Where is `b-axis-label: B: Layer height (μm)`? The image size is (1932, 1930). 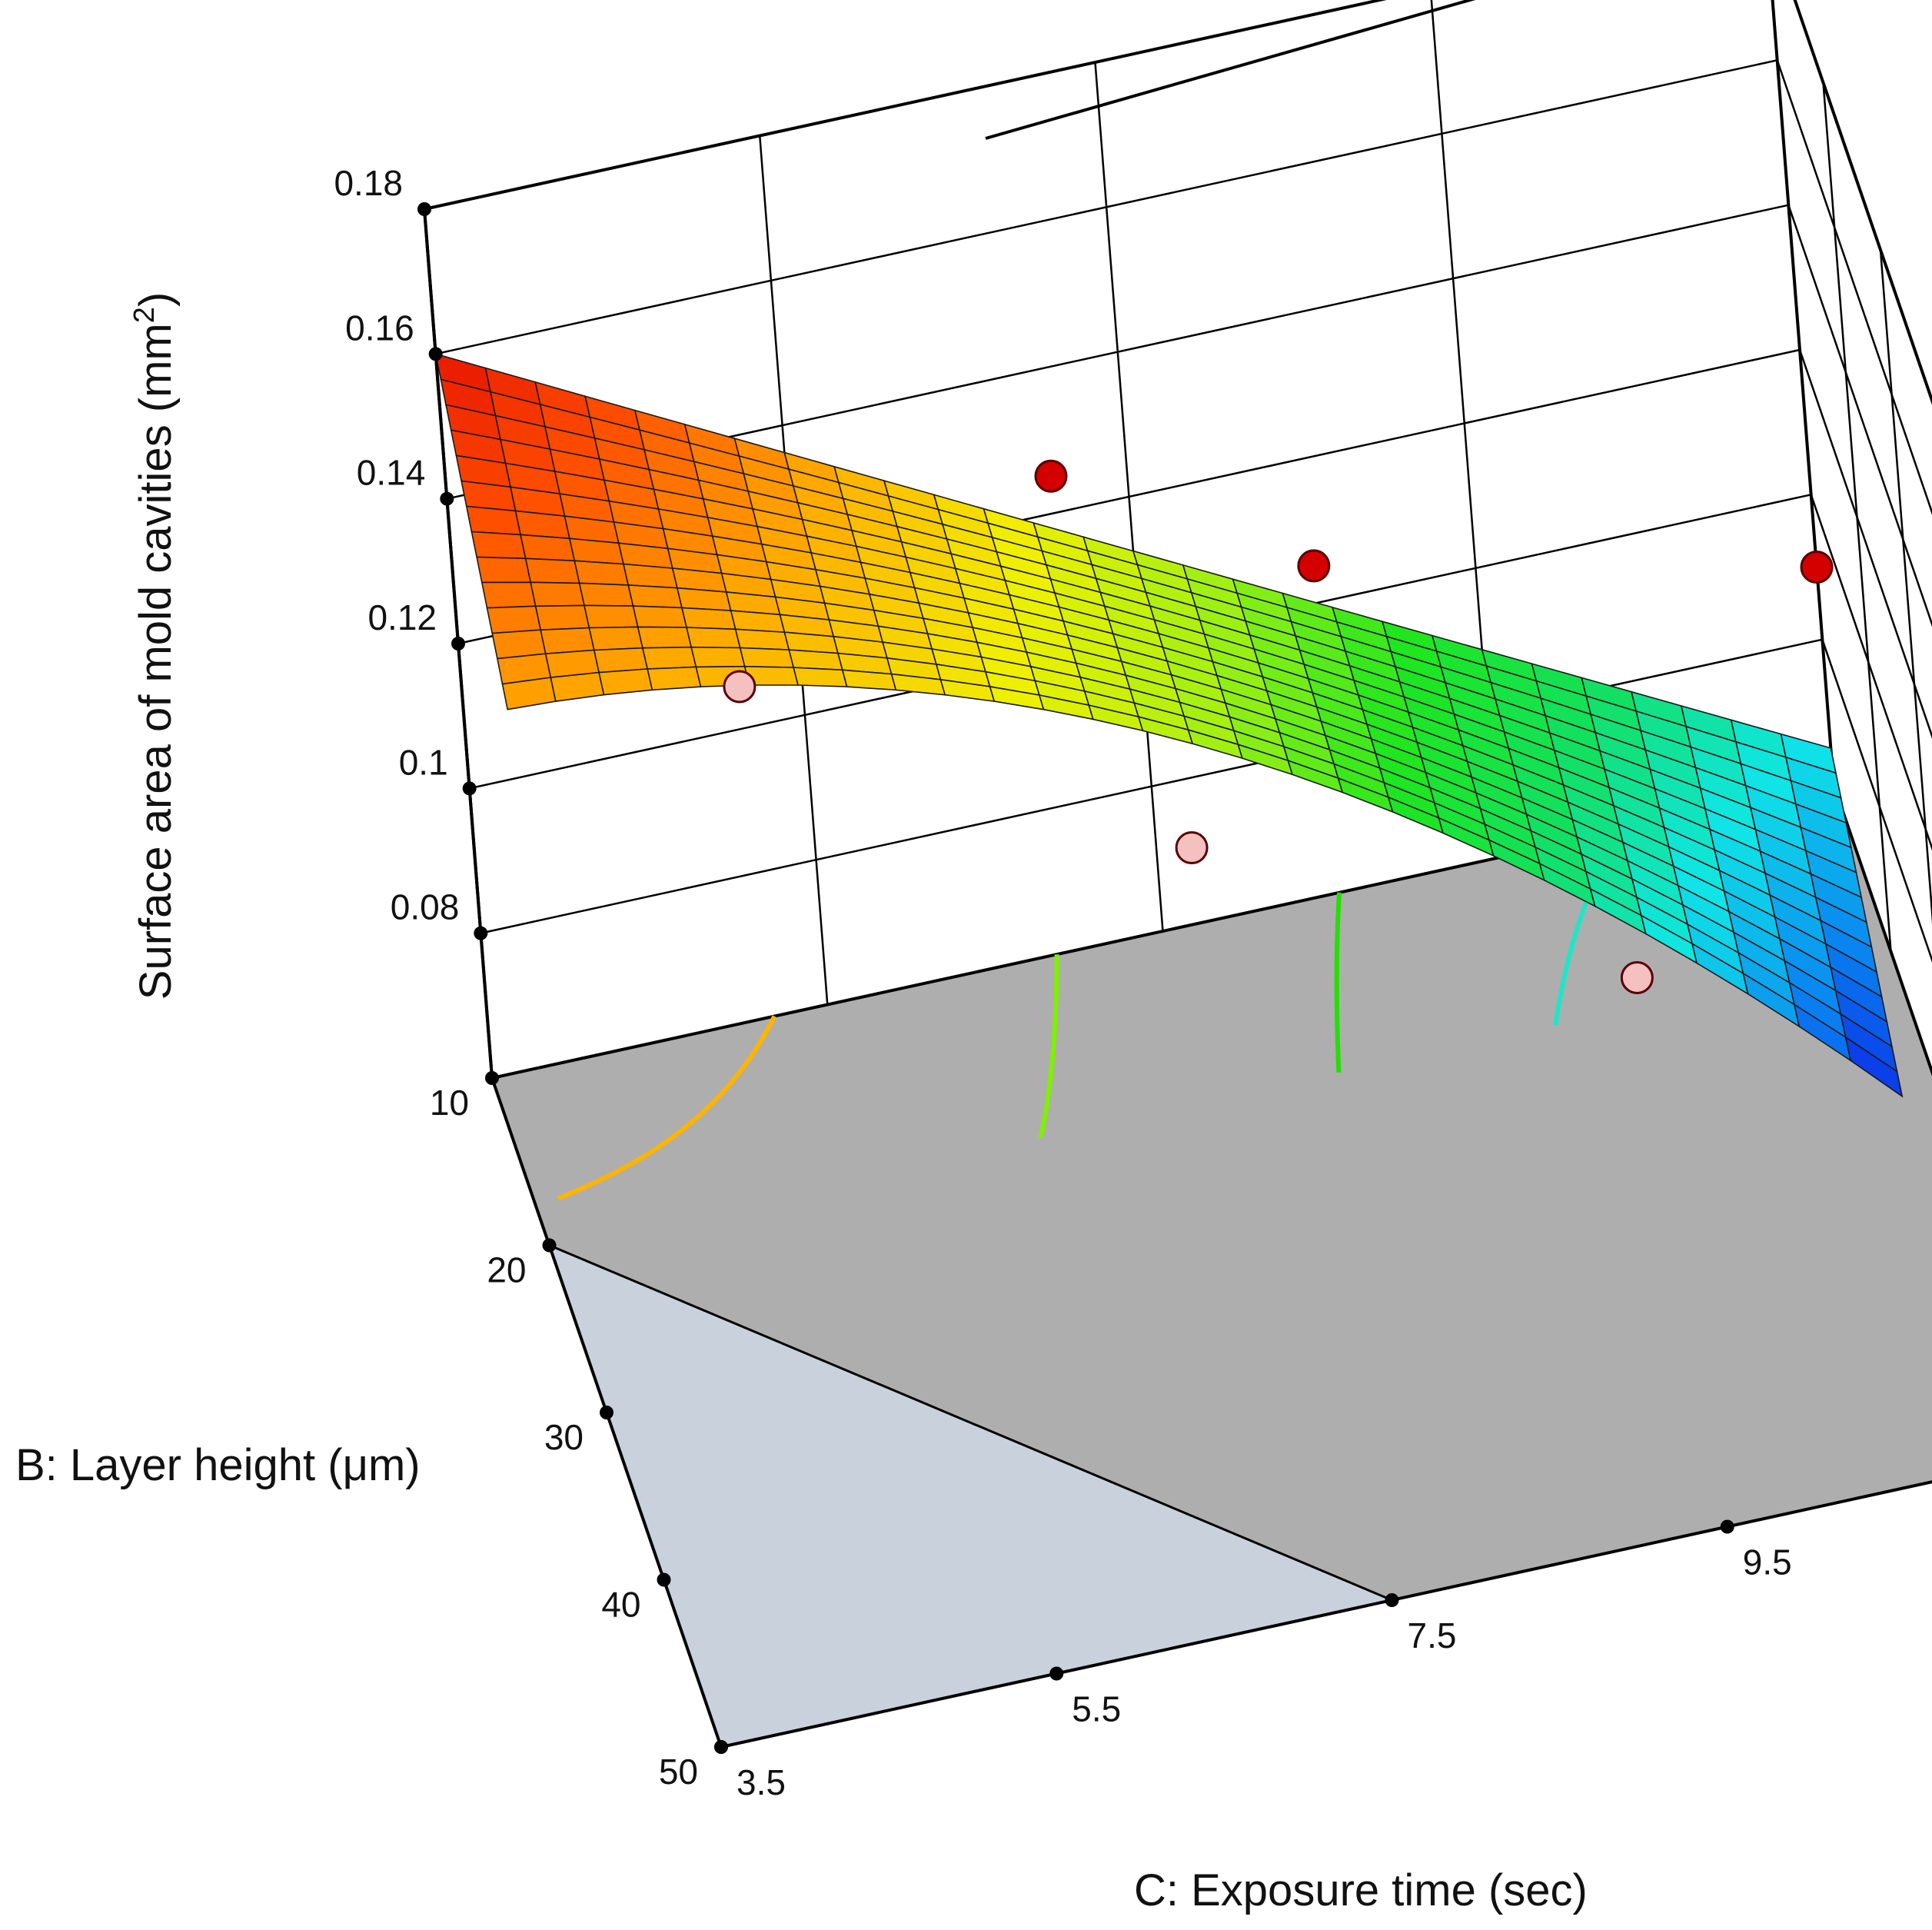
b-axis-label: B: Layer height (μm) is located at coordinates (218, 1465).